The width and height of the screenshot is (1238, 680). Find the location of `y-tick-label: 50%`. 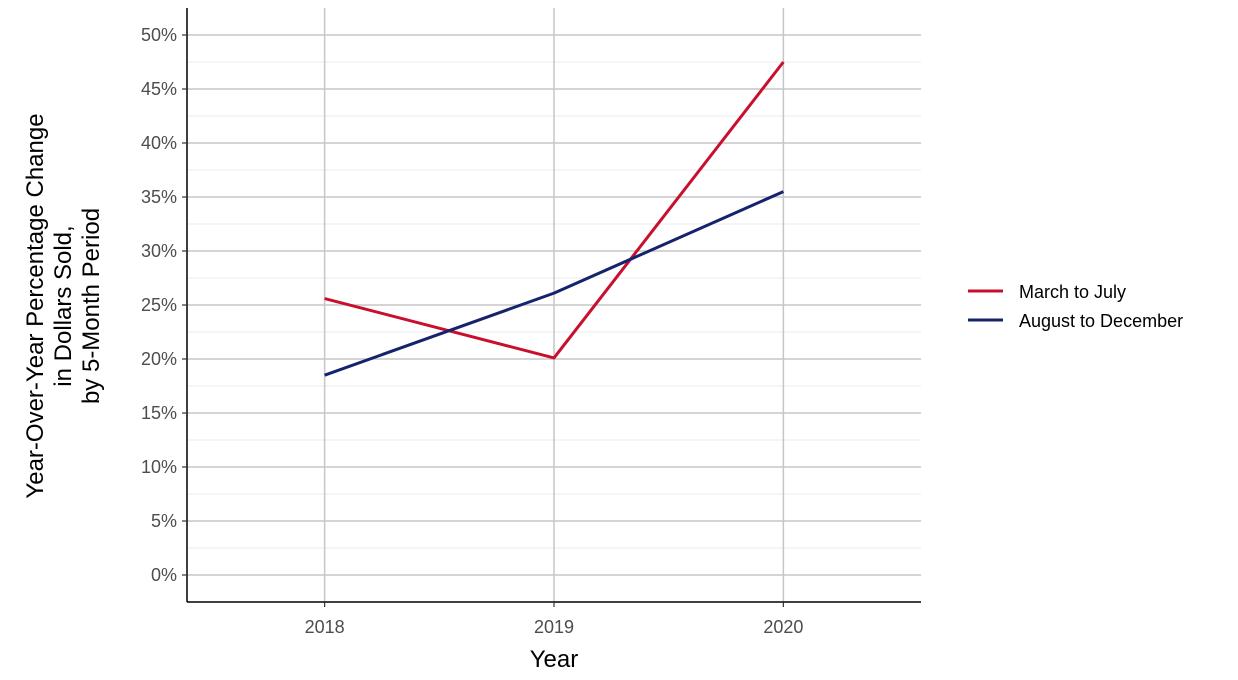

y-tick-label: 50% is located at coordinates (159, 35).